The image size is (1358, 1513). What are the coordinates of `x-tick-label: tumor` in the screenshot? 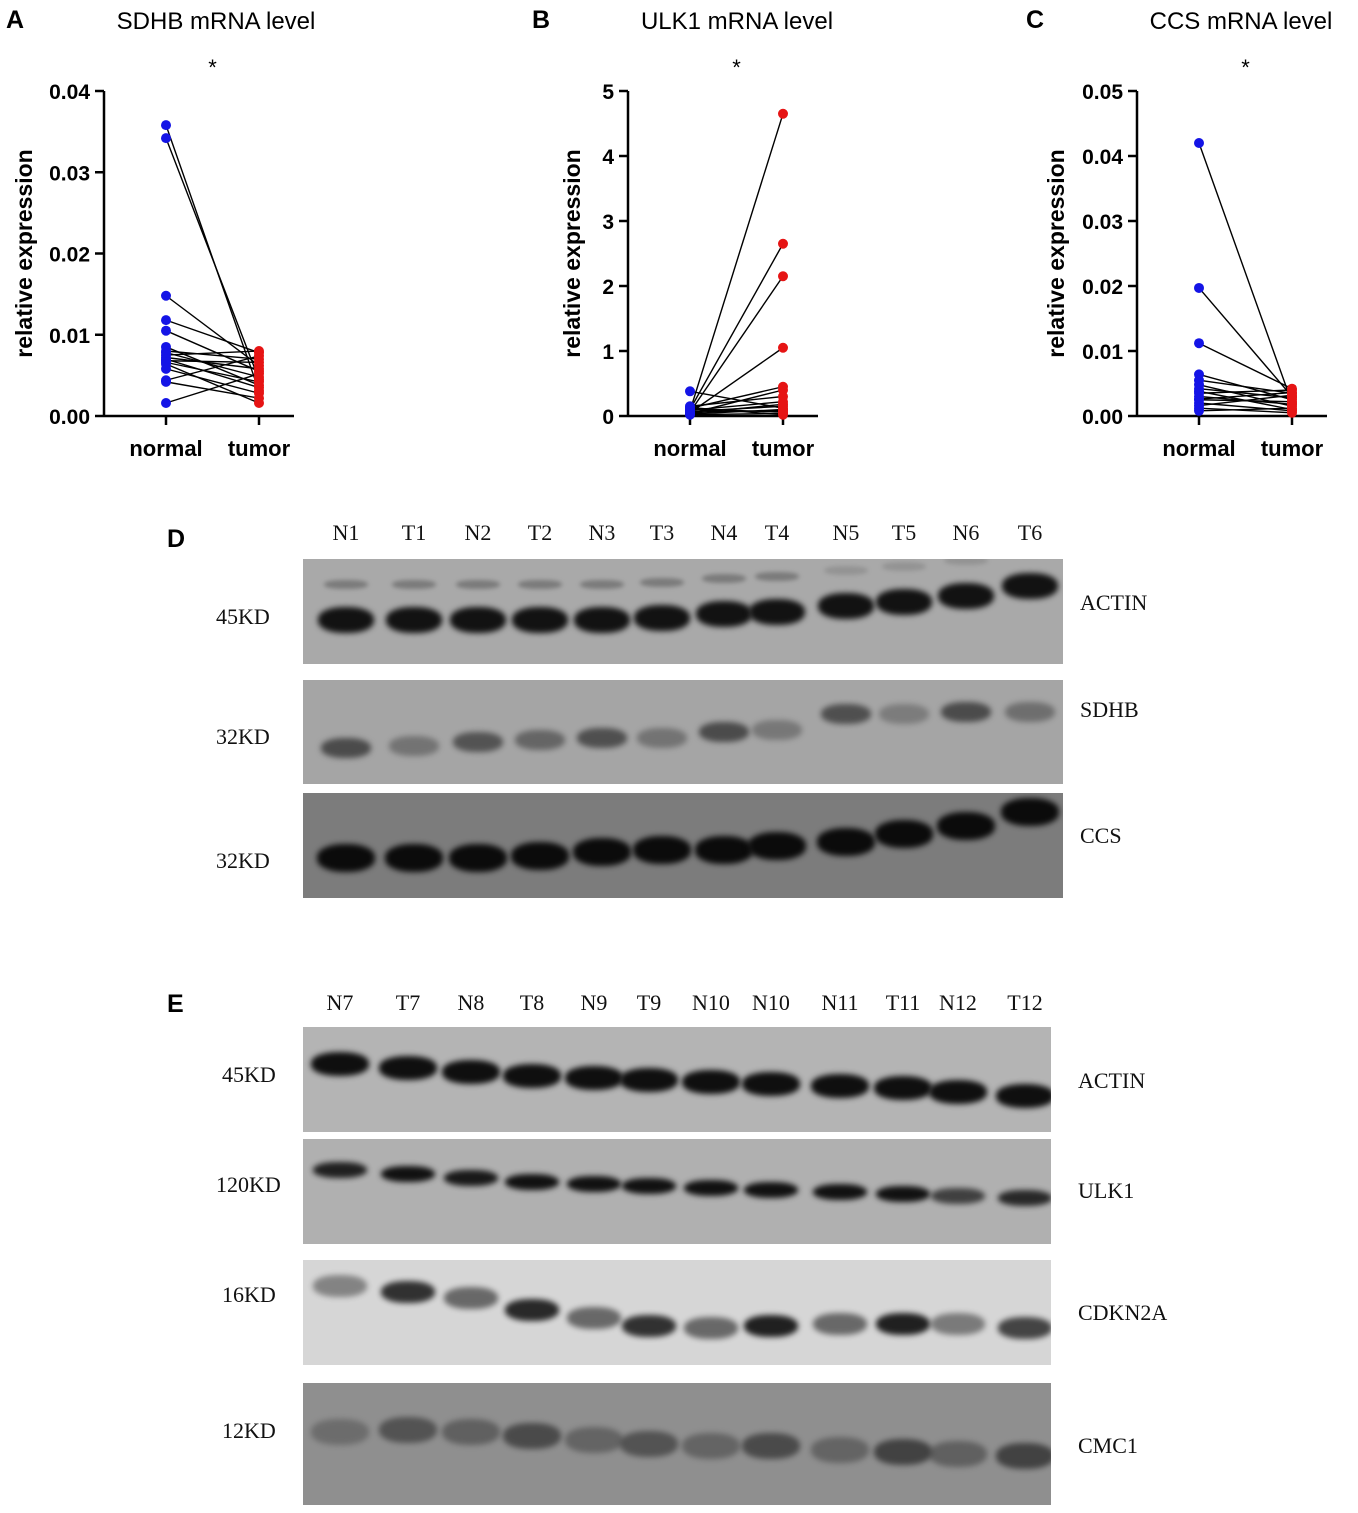 It's located at (783, 448).